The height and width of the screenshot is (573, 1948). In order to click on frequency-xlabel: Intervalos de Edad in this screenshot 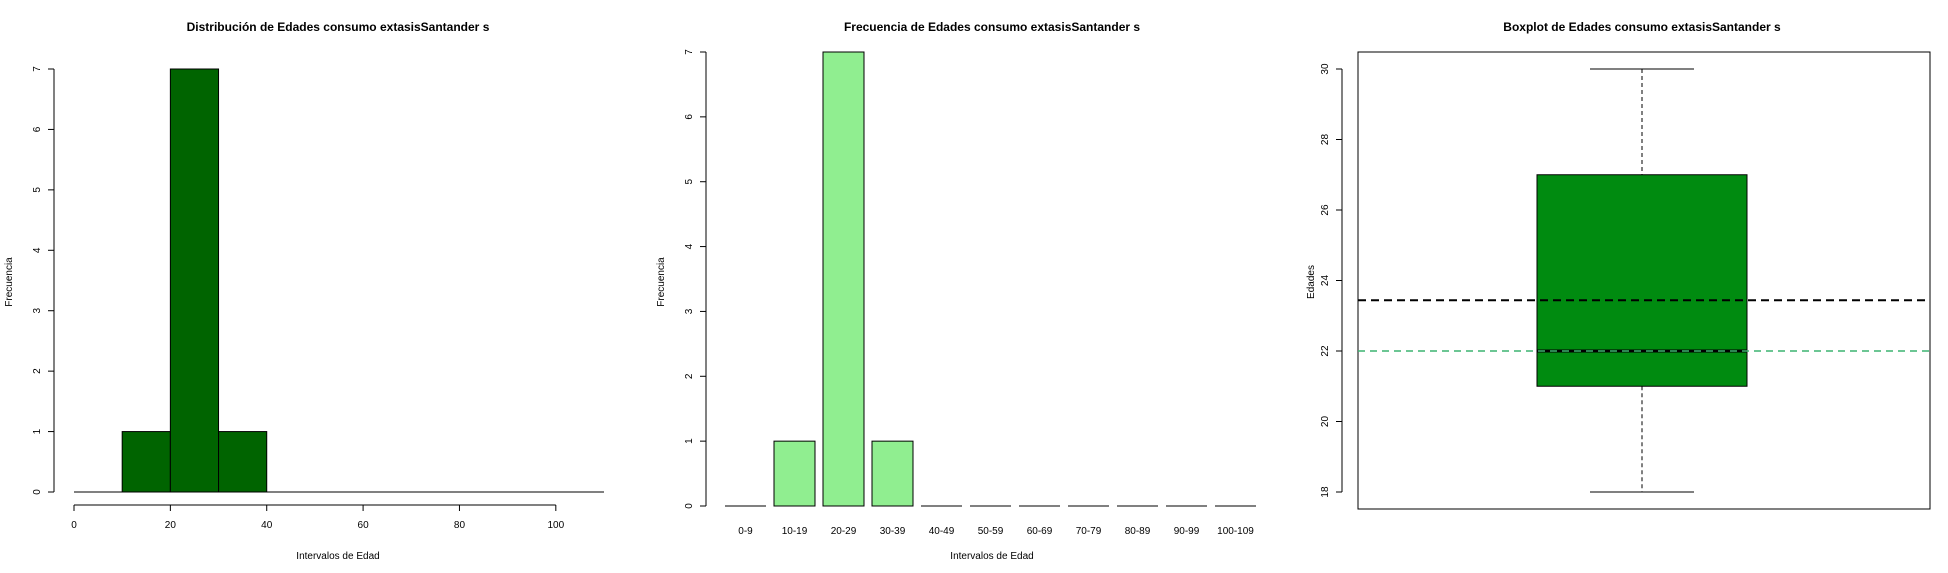, I will do `click(991, 556)`.